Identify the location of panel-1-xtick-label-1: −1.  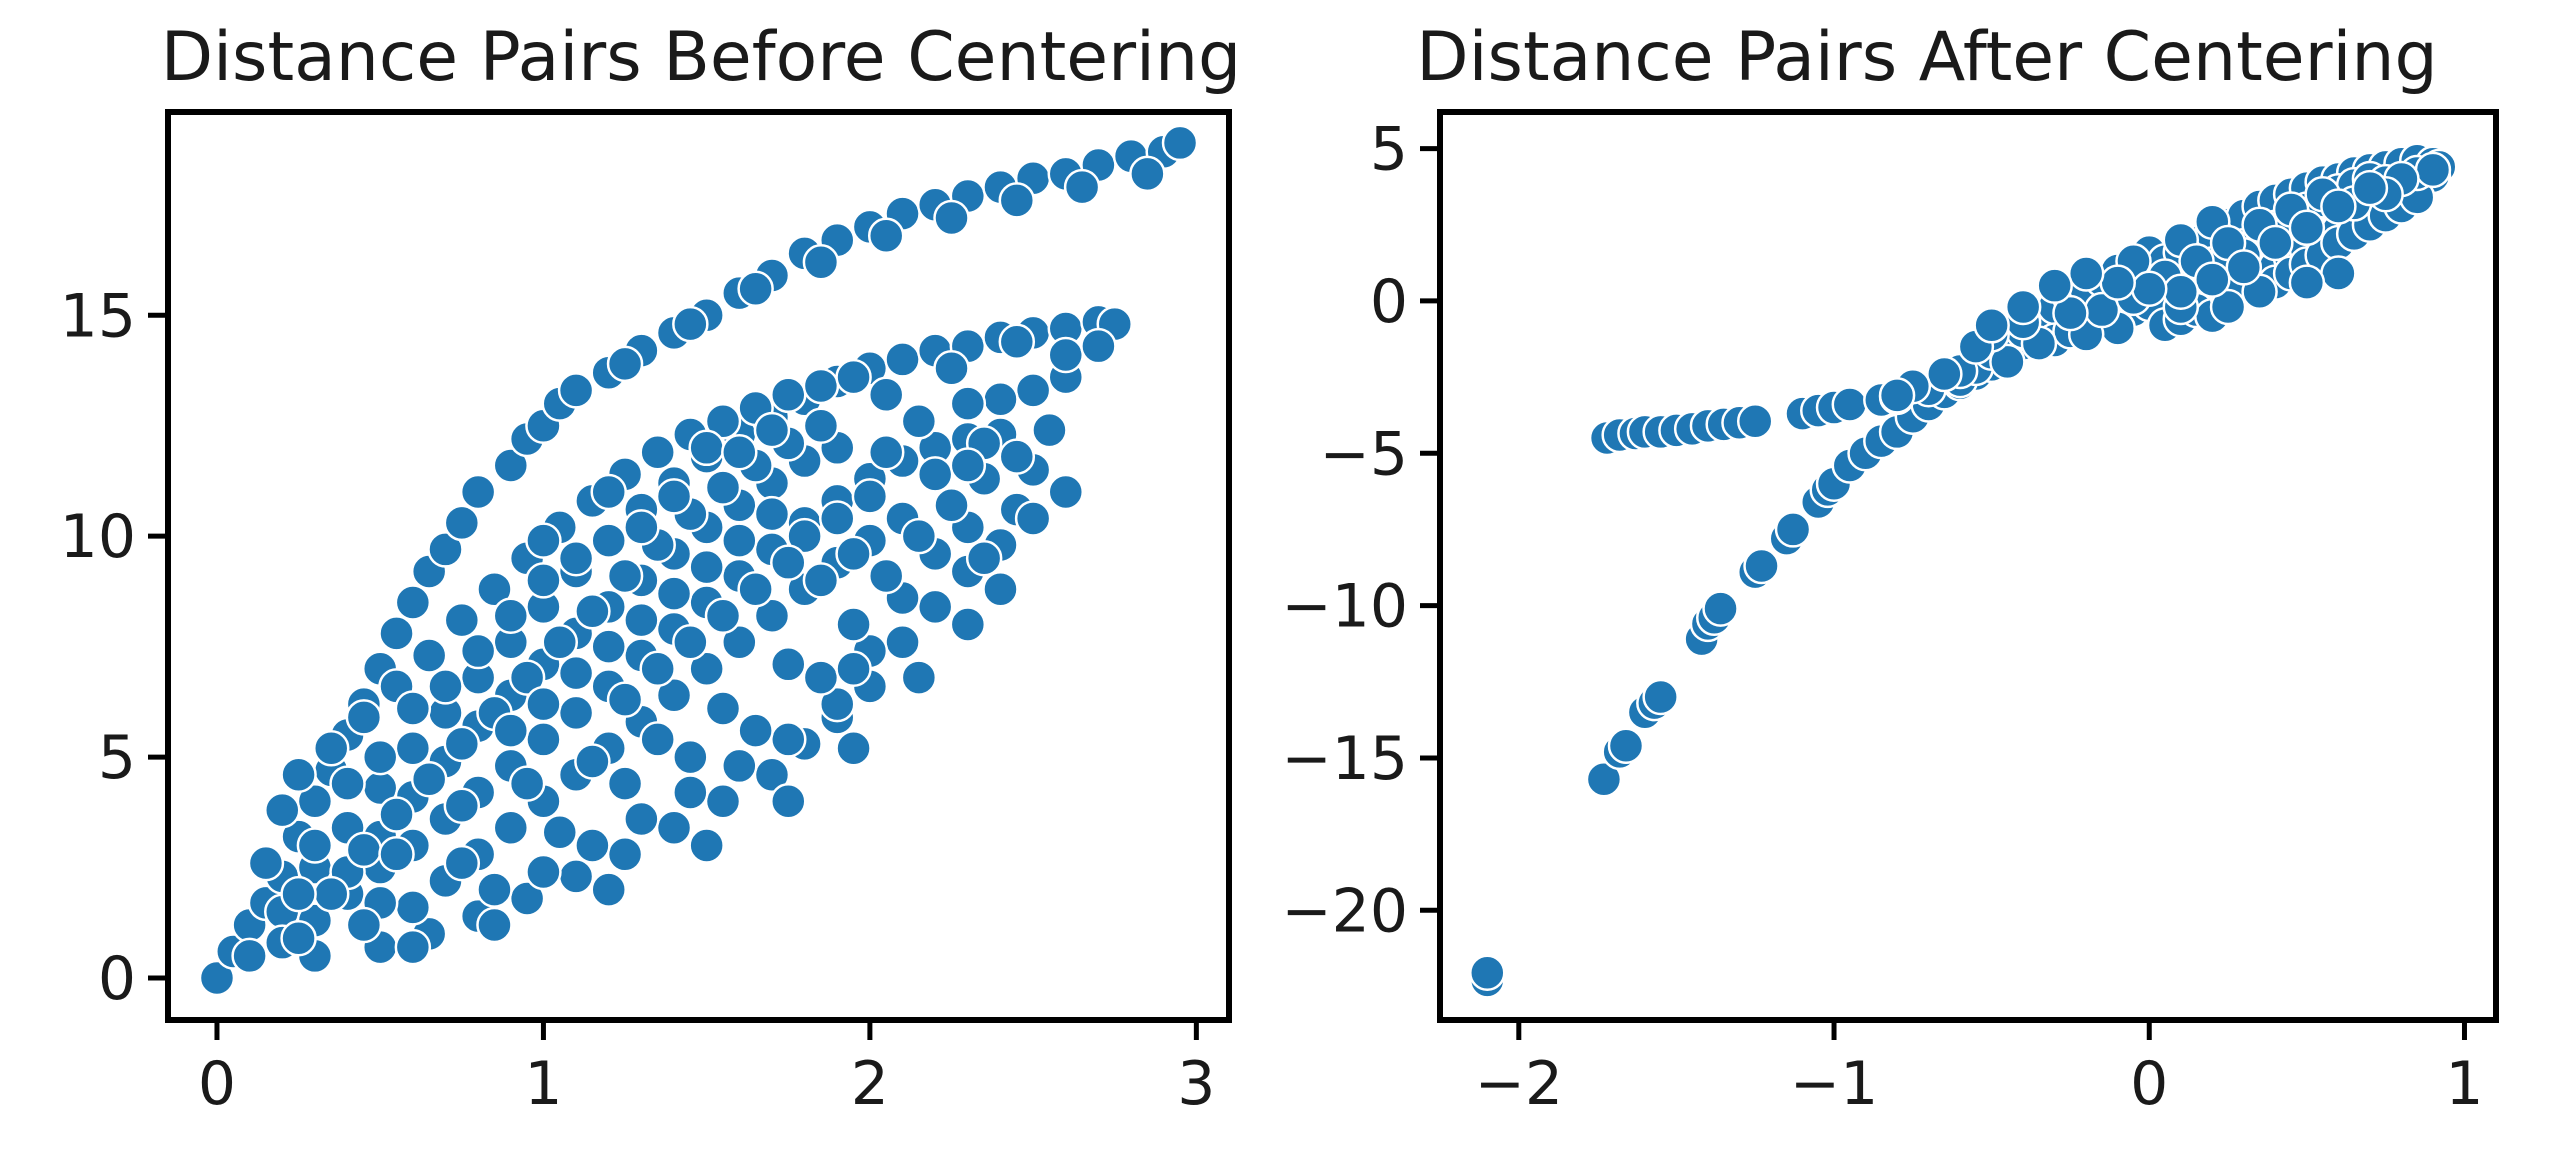
(1834, 1084).